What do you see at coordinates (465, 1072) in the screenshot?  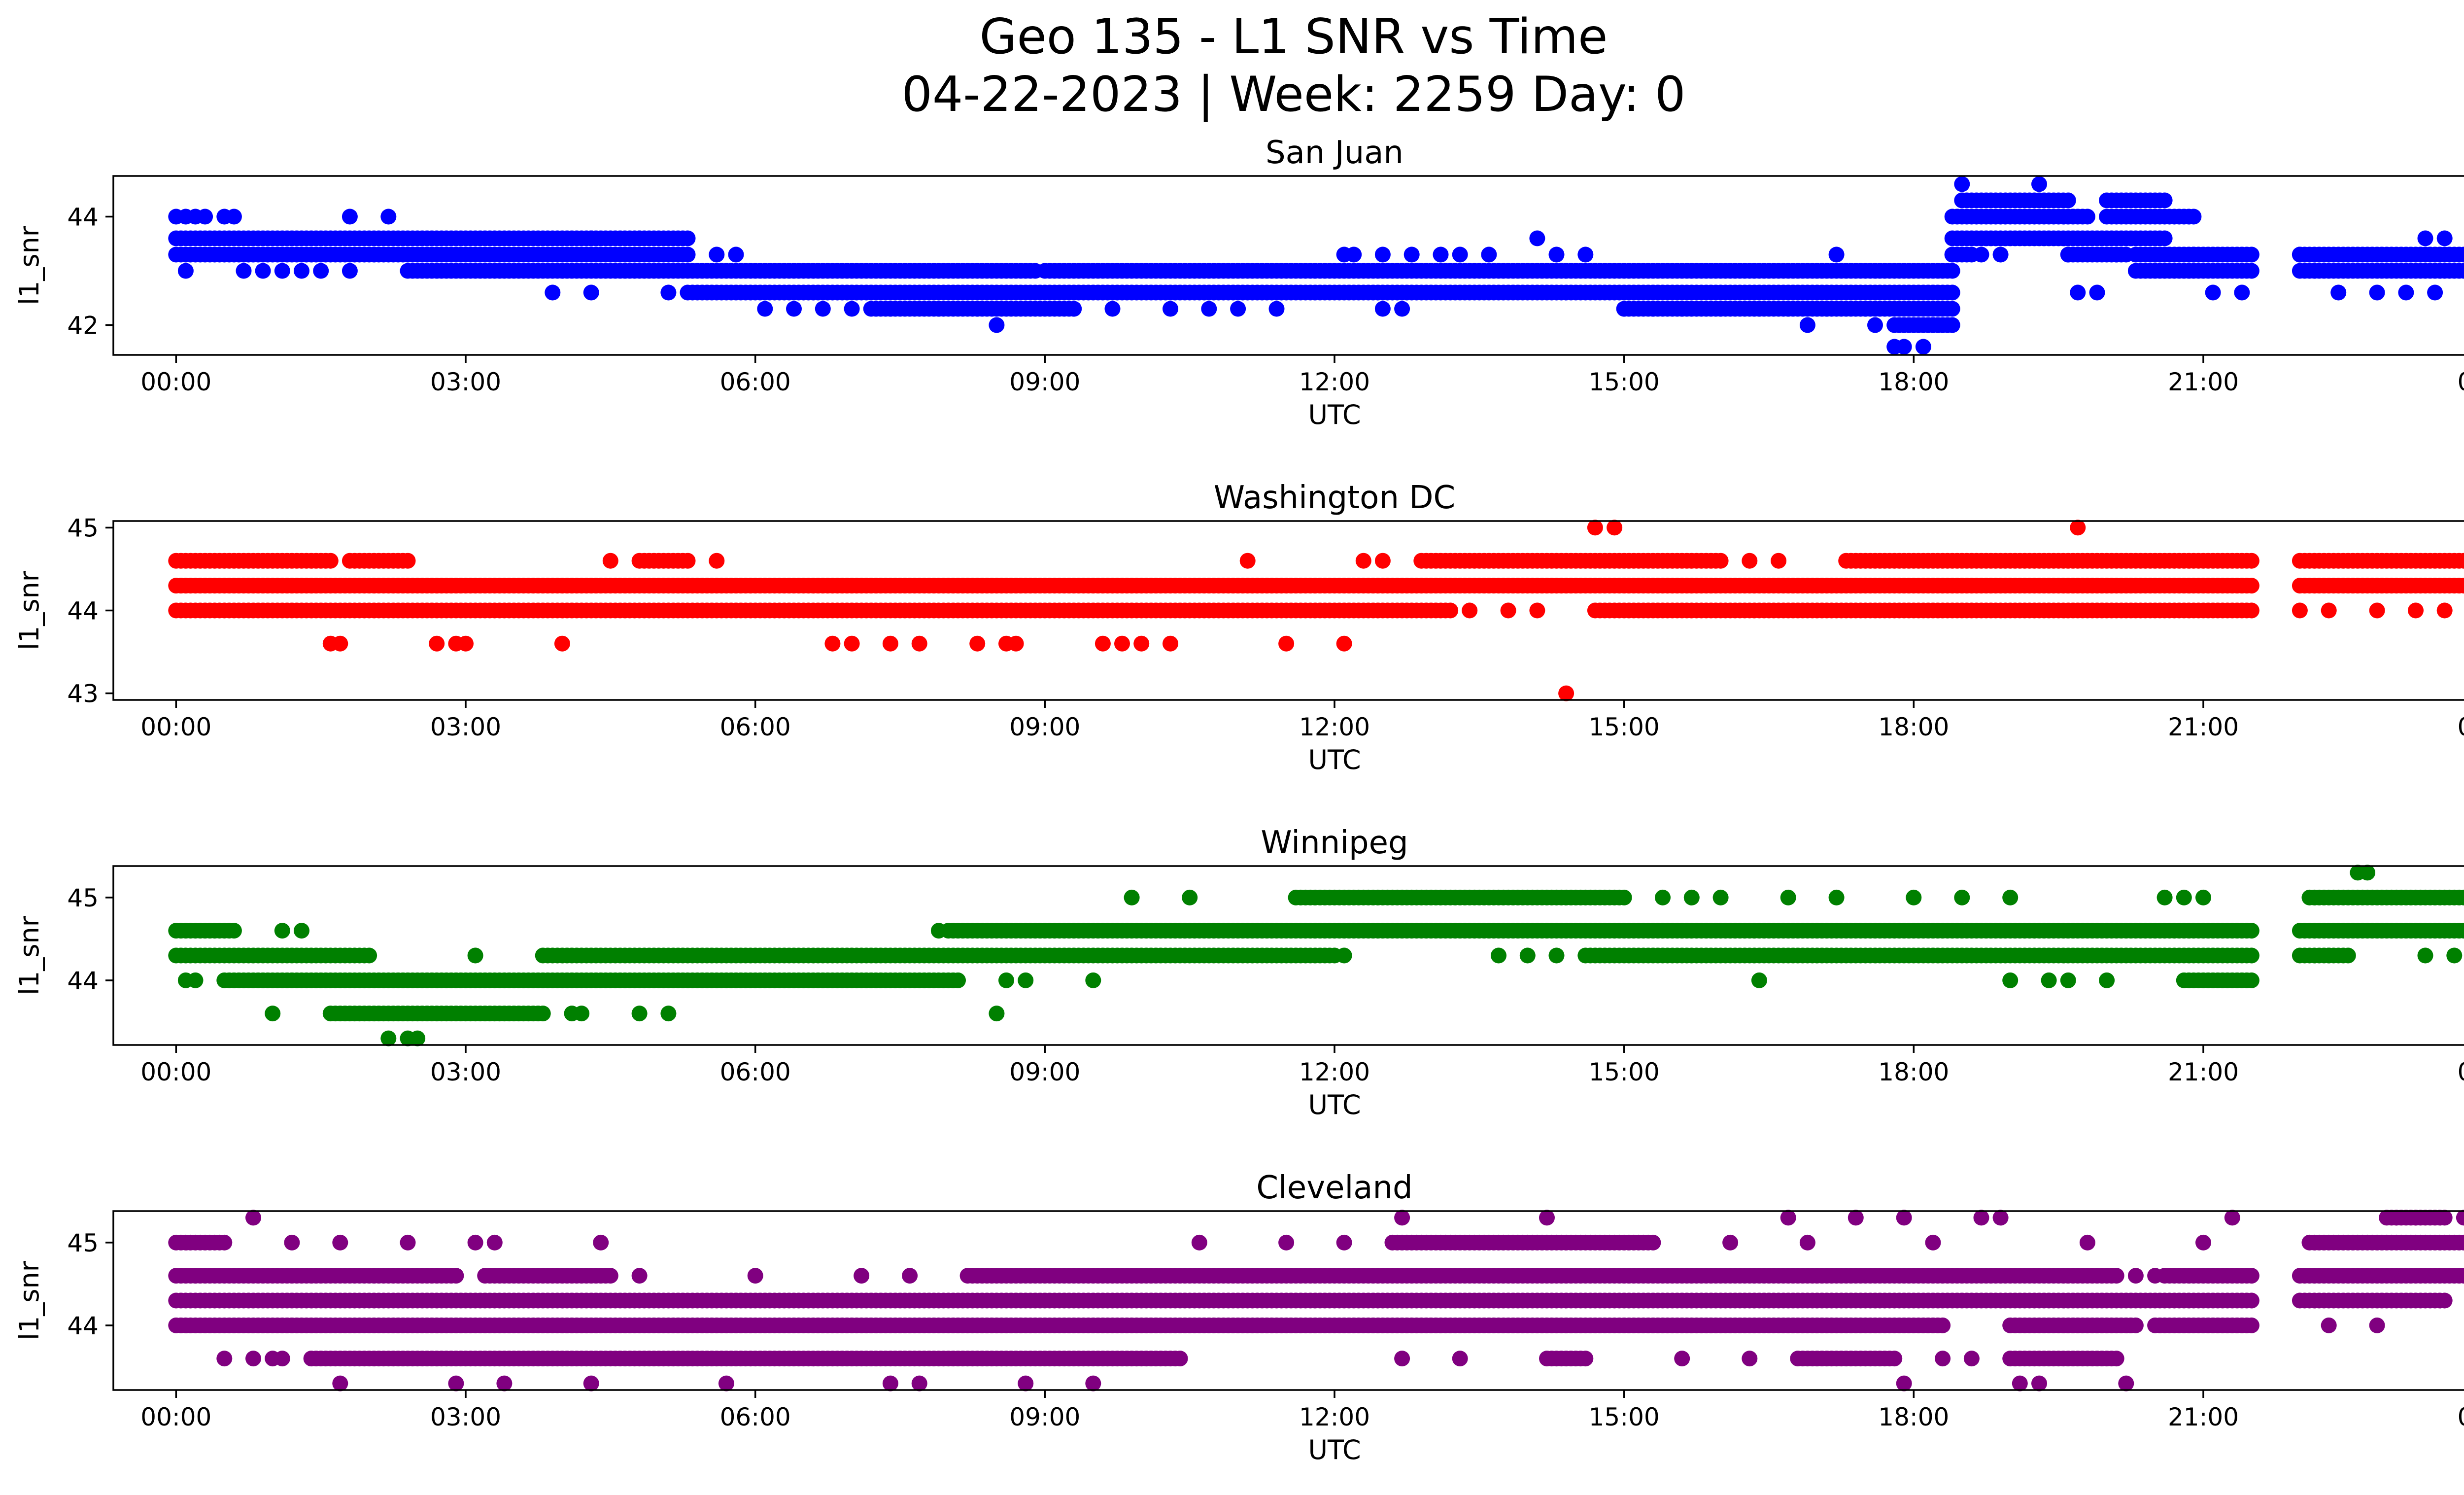 I see `x-tick-label: 03:00` at bounding box center [465, 1072].